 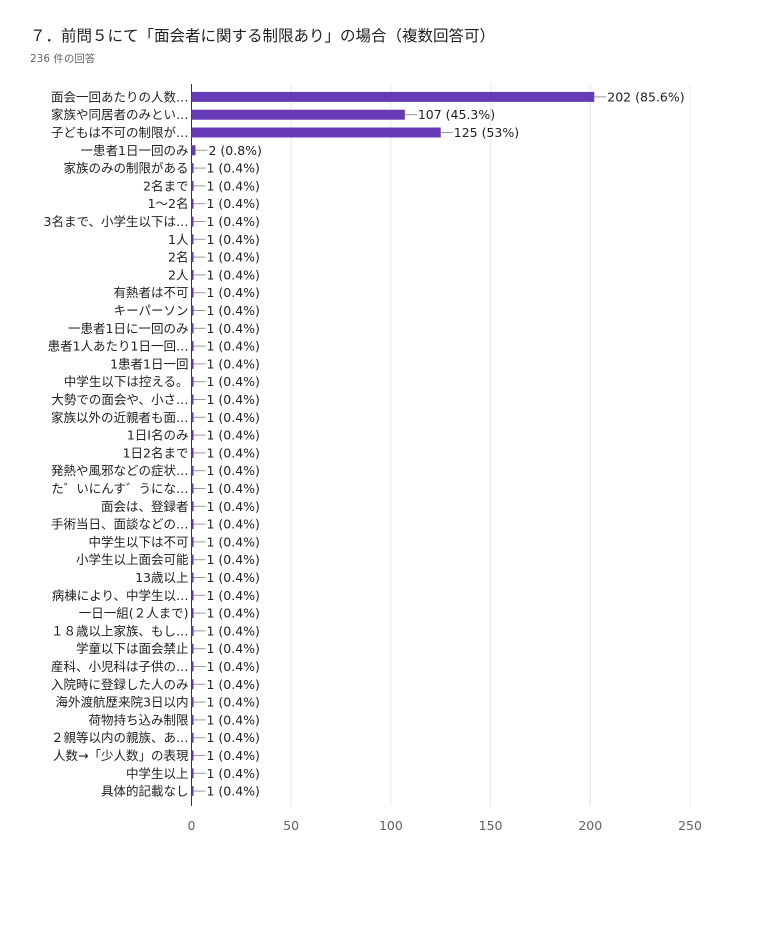 What do you see at coordinates (178, 257) in the screenshot?
I see `category-label: 2名` at bounding box center [178, 257].